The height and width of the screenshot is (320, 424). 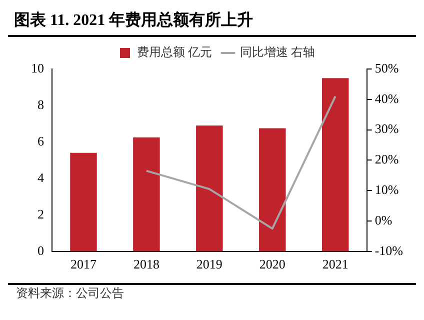 I want to click on x-tick-label: 2020, so click(x=272, y=264).